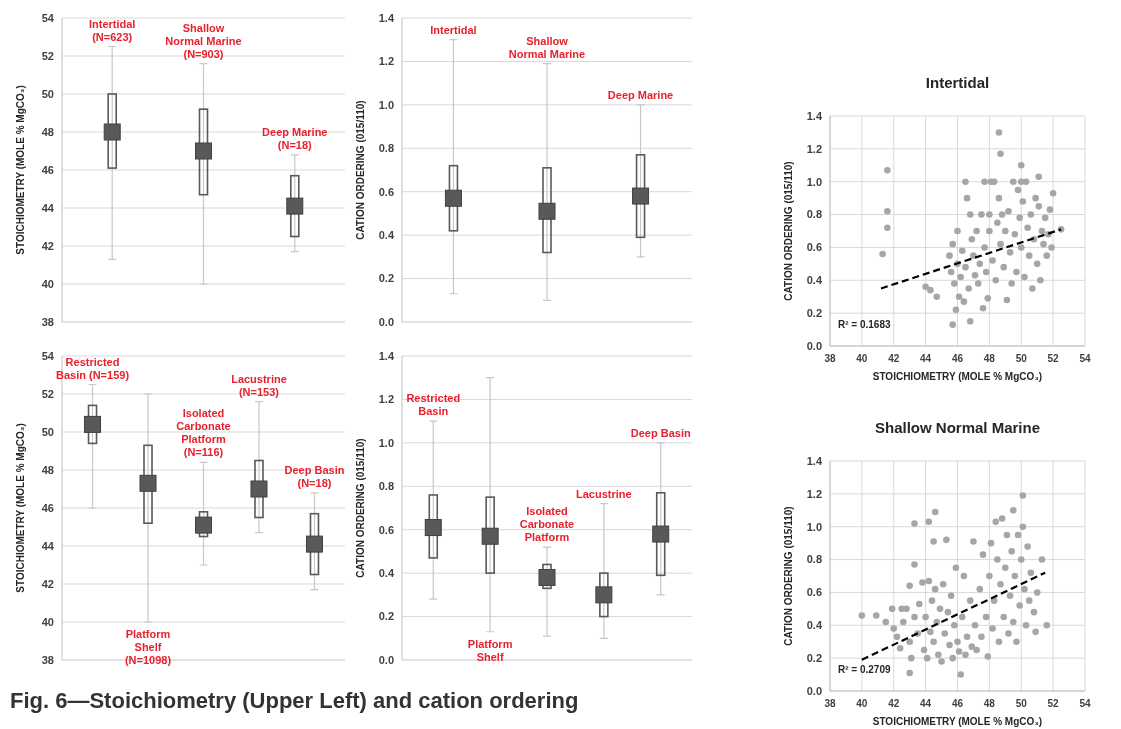  What do you see at coordinates (203, 433) in the screenshot?
I see `x-tick-label: Isolated Carbonate Platform (N=116)` at bounding box center [203, 433].